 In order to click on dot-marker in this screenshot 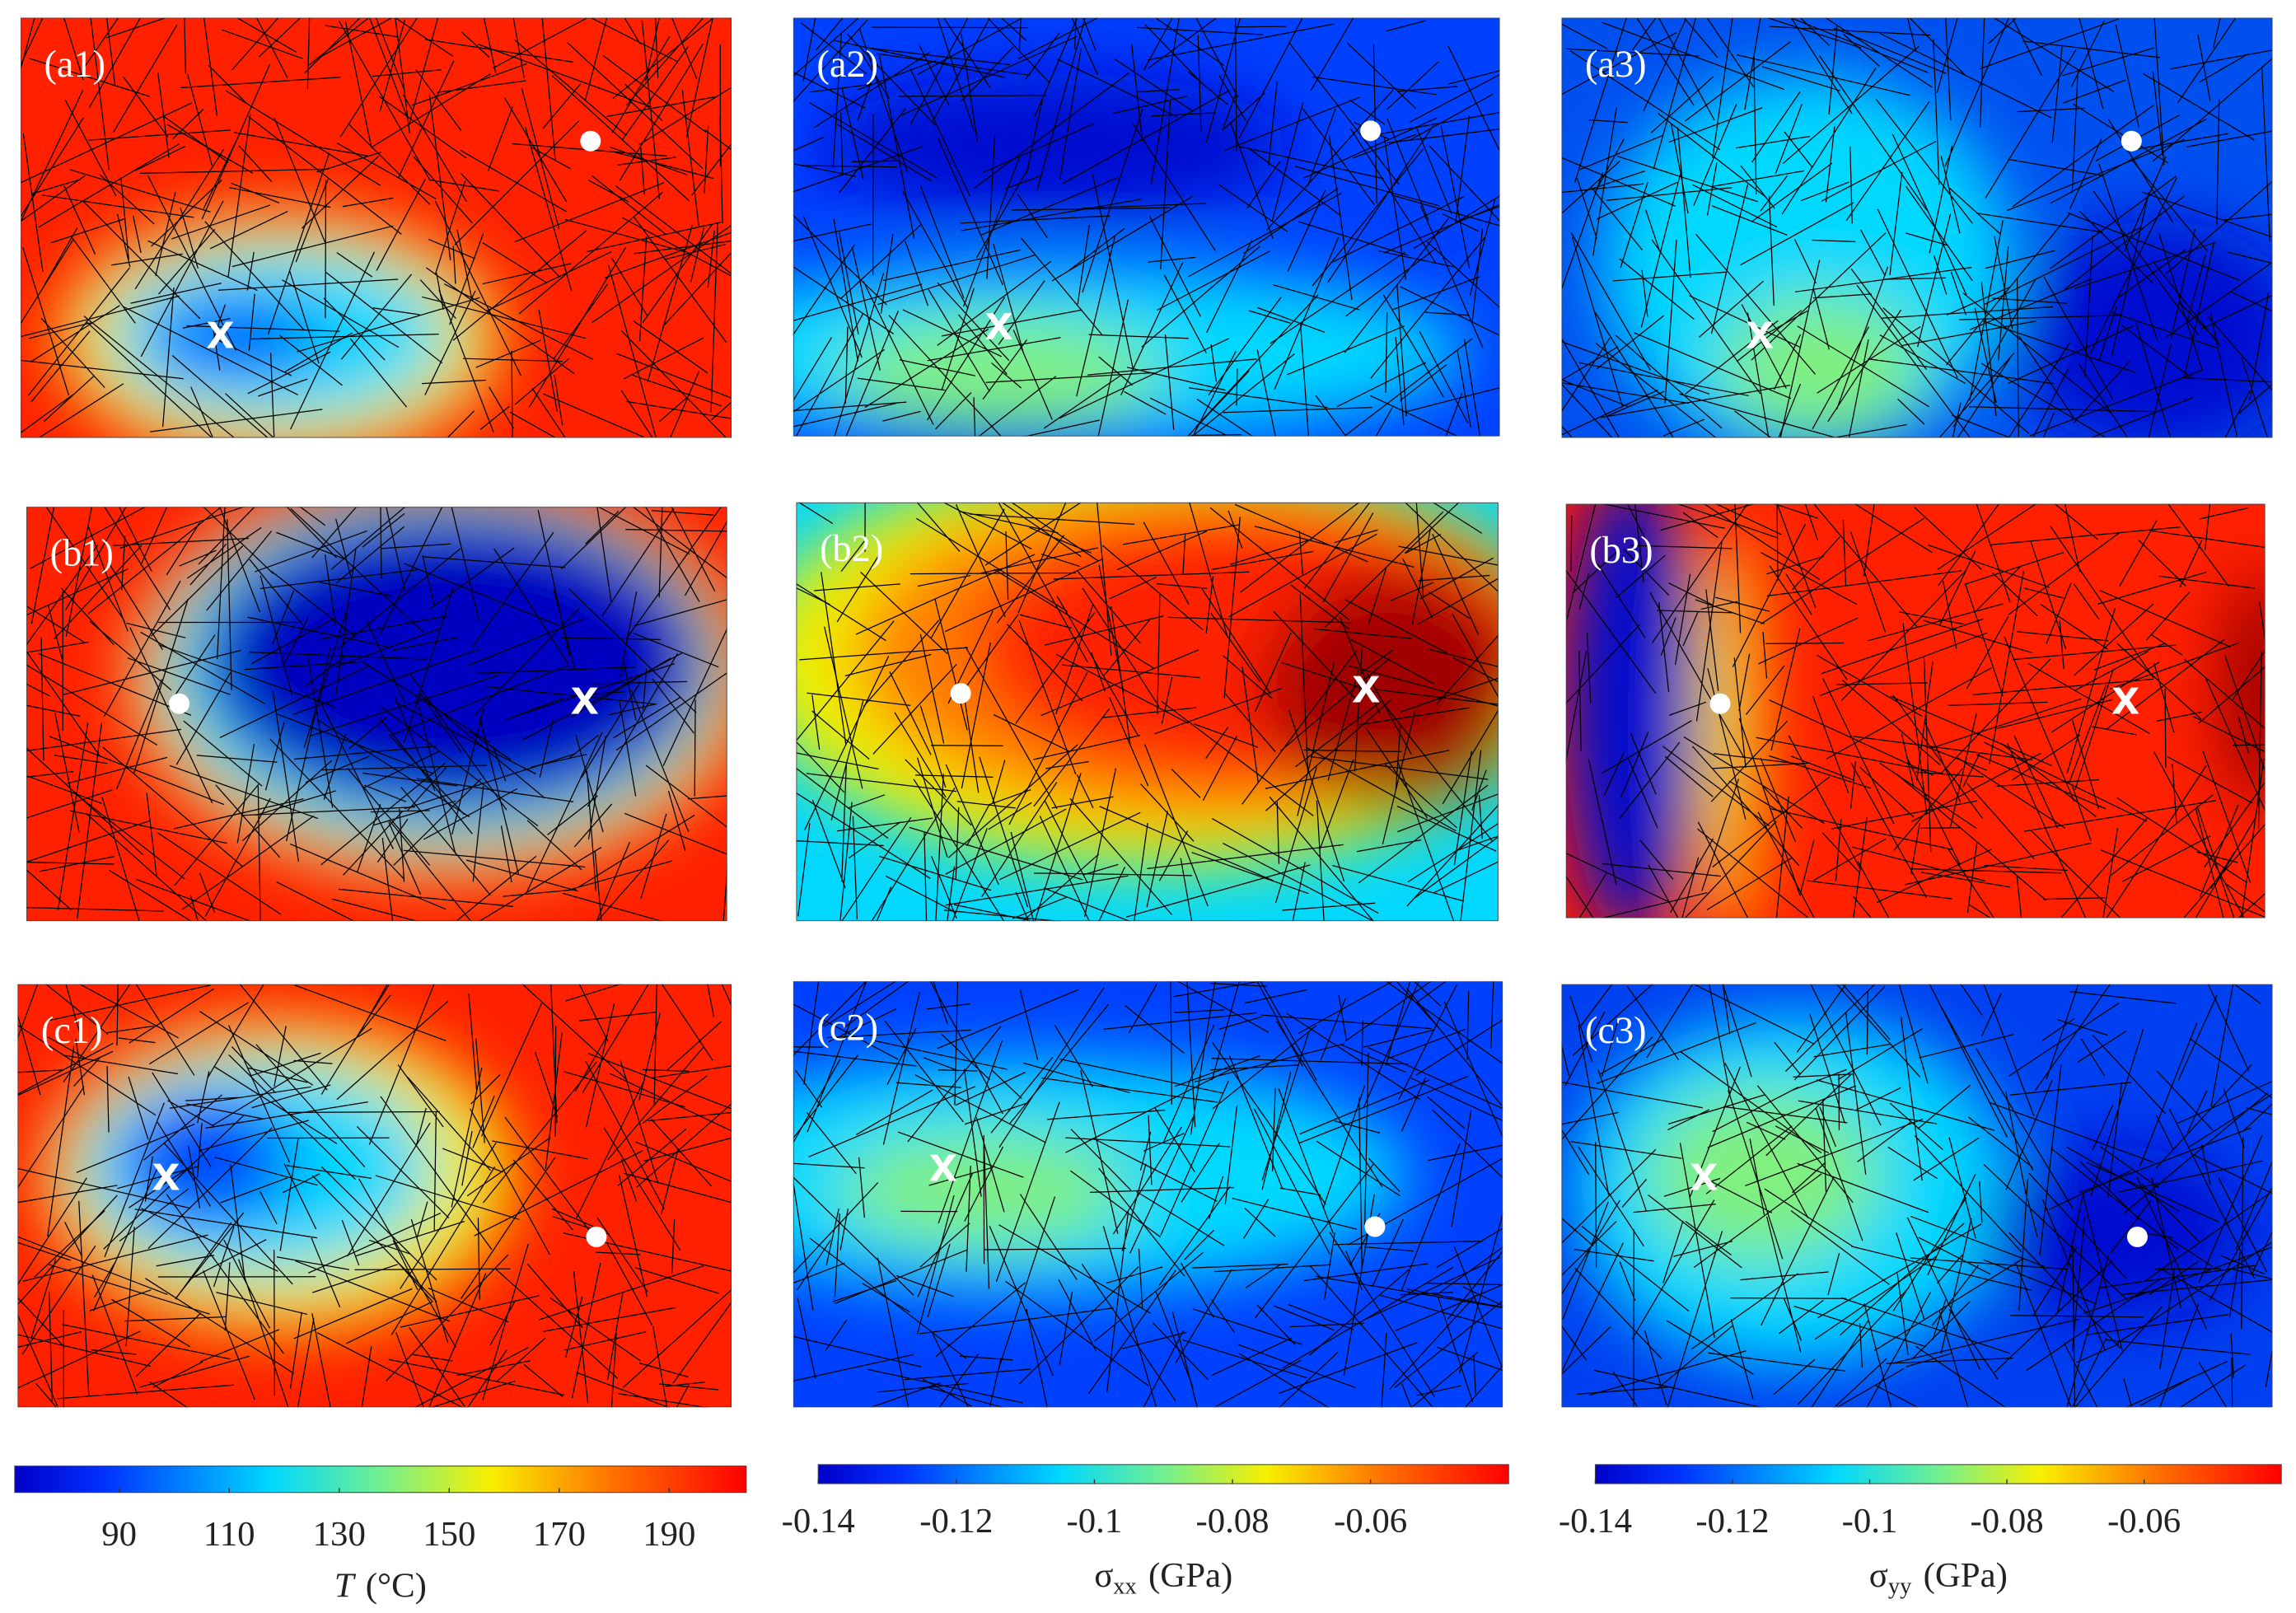, I will do `click(590, 141)`.